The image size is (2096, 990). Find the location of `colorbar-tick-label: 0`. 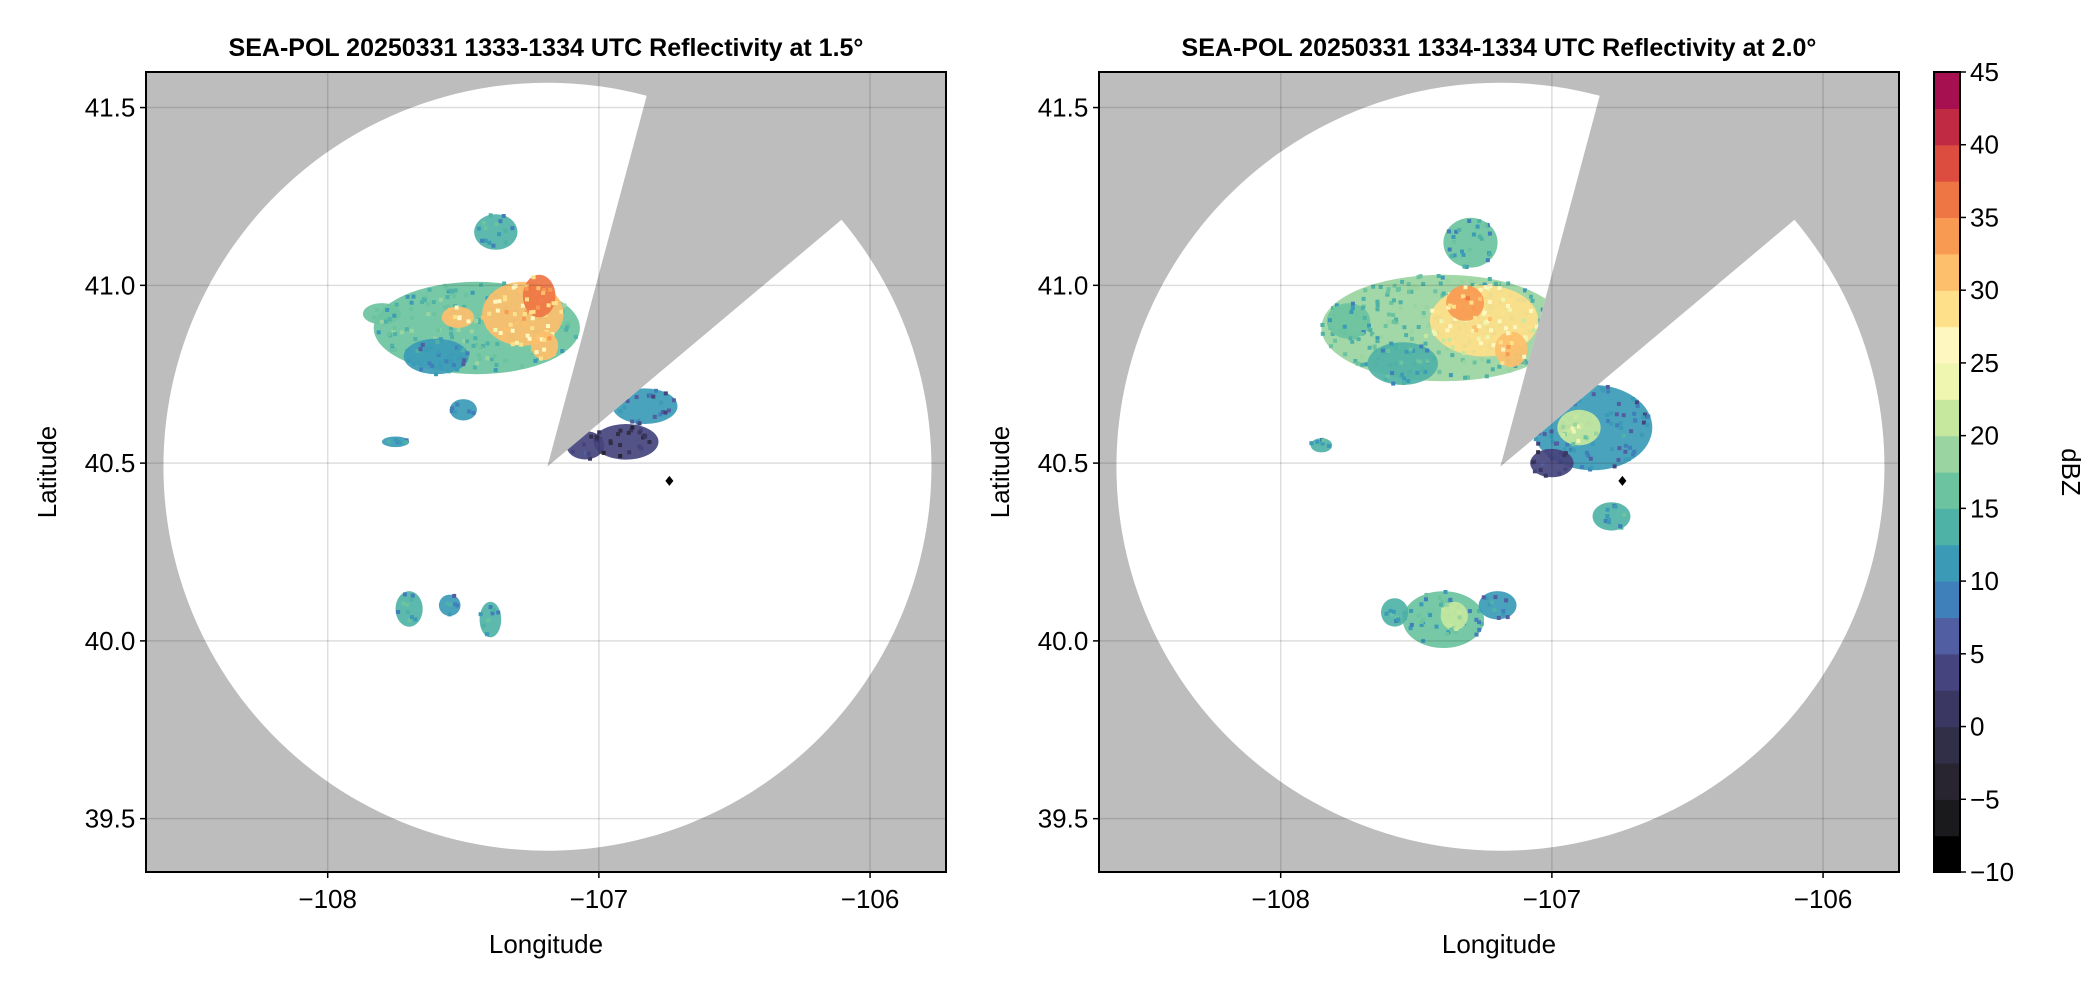

colorbar-tick-label: 0 is located at coordinates (1977, 727).